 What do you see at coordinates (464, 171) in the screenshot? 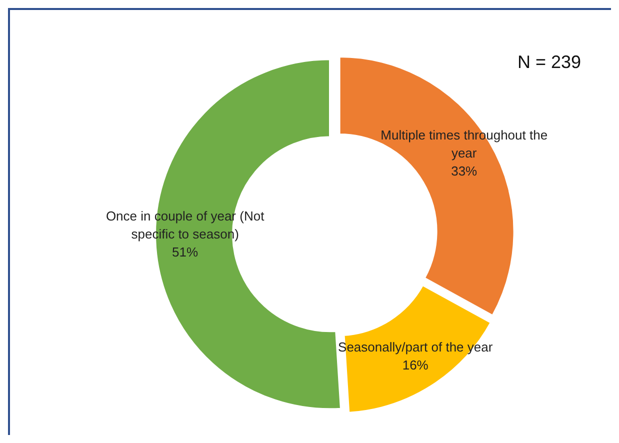
I see `data-label: 33%` at bounding box center [464, 171].